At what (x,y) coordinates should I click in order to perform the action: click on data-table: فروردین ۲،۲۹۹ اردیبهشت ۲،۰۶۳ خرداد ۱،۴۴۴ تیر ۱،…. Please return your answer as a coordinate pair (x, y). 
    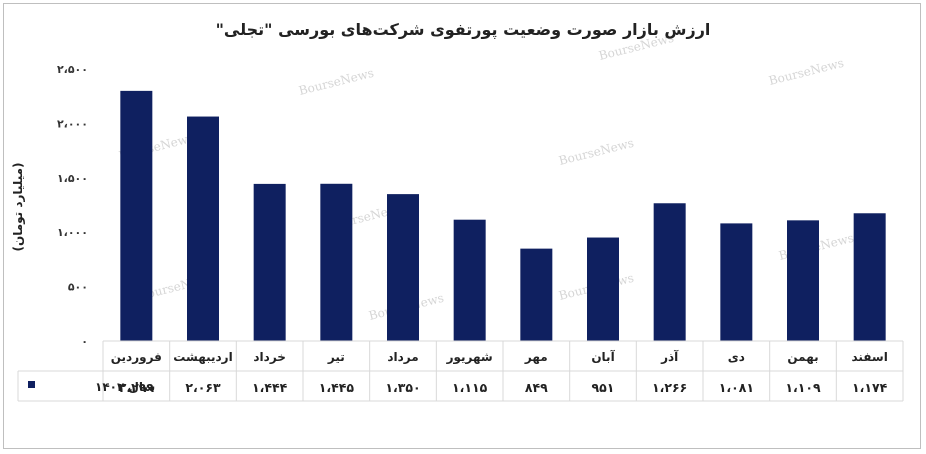
    Looking at the image, I should click on (460, 371).